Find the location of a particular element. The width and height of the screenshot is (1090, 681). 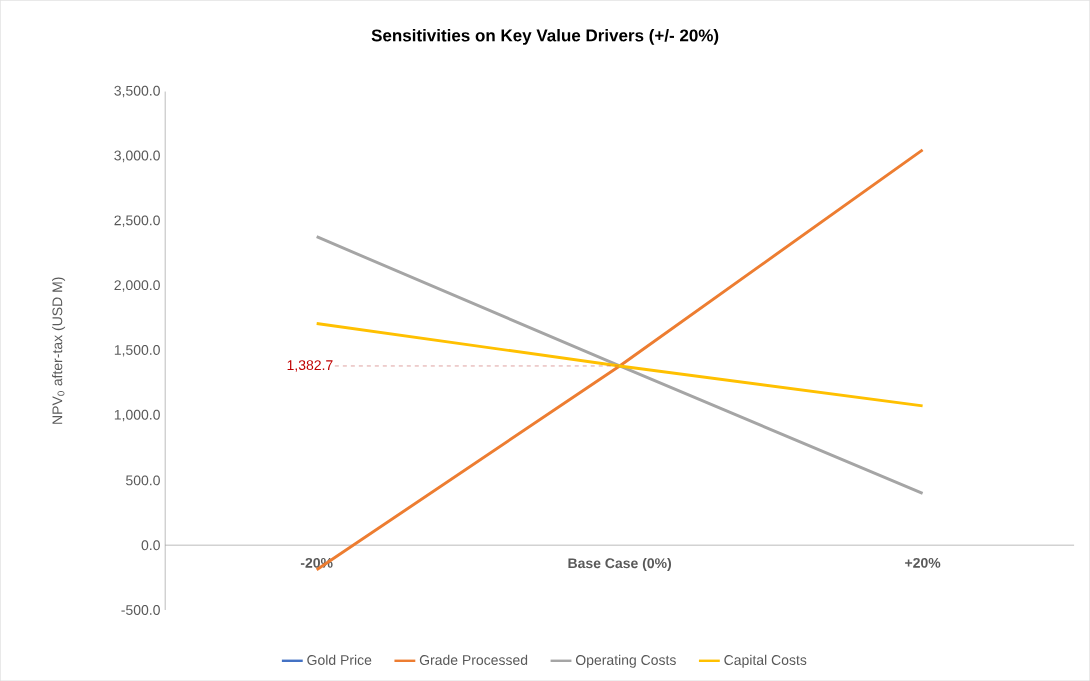

y-tick-label: 2,500.0 is located at coordinates (137, 221).